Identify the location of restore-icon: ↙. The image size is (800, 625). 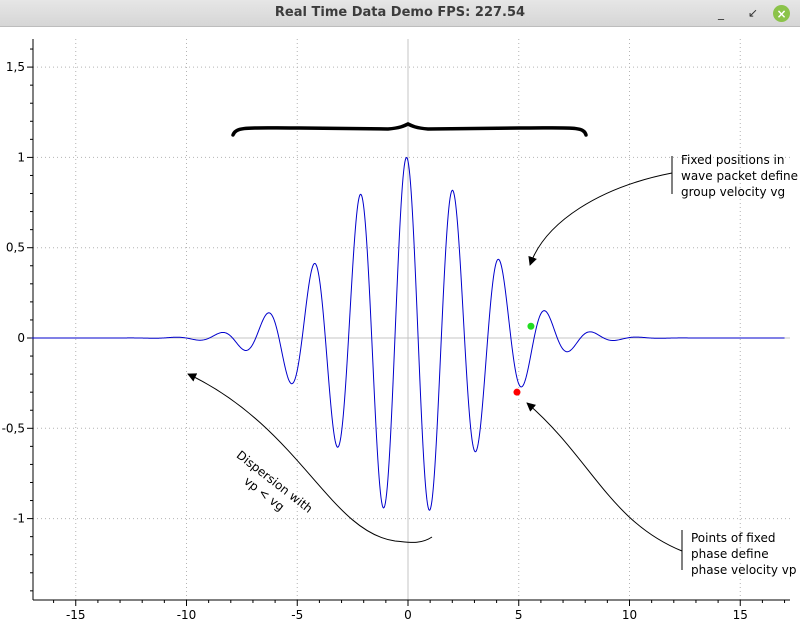
(753, 13).